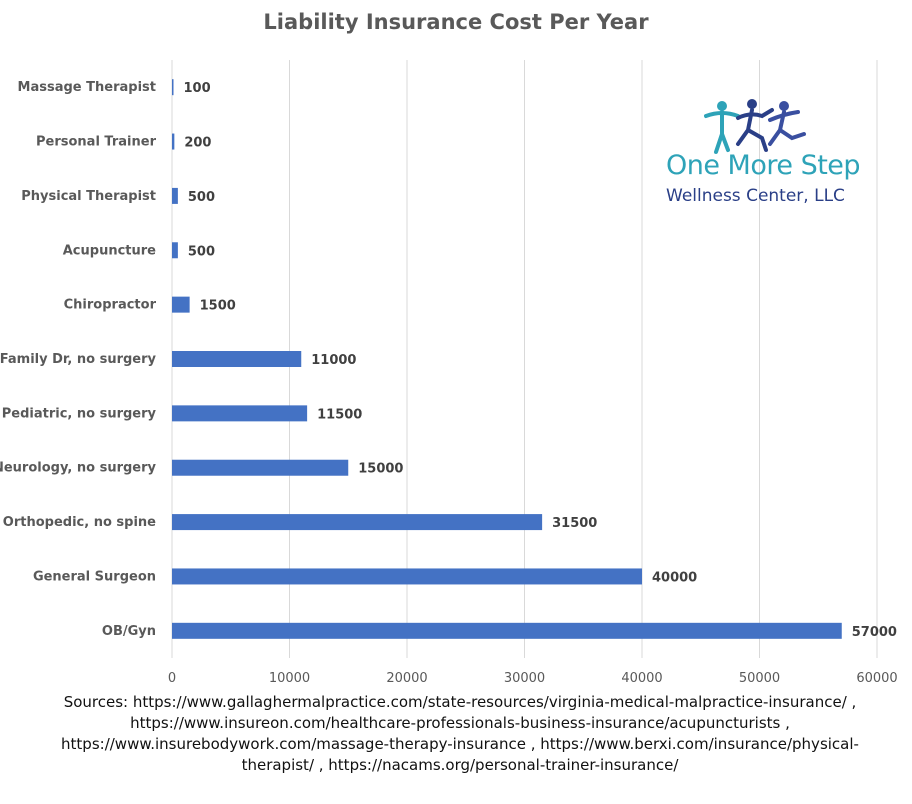 This screenshot has height=804, width=912. I want to click on category-label-0: Massage Therapist, so click(87, 87).